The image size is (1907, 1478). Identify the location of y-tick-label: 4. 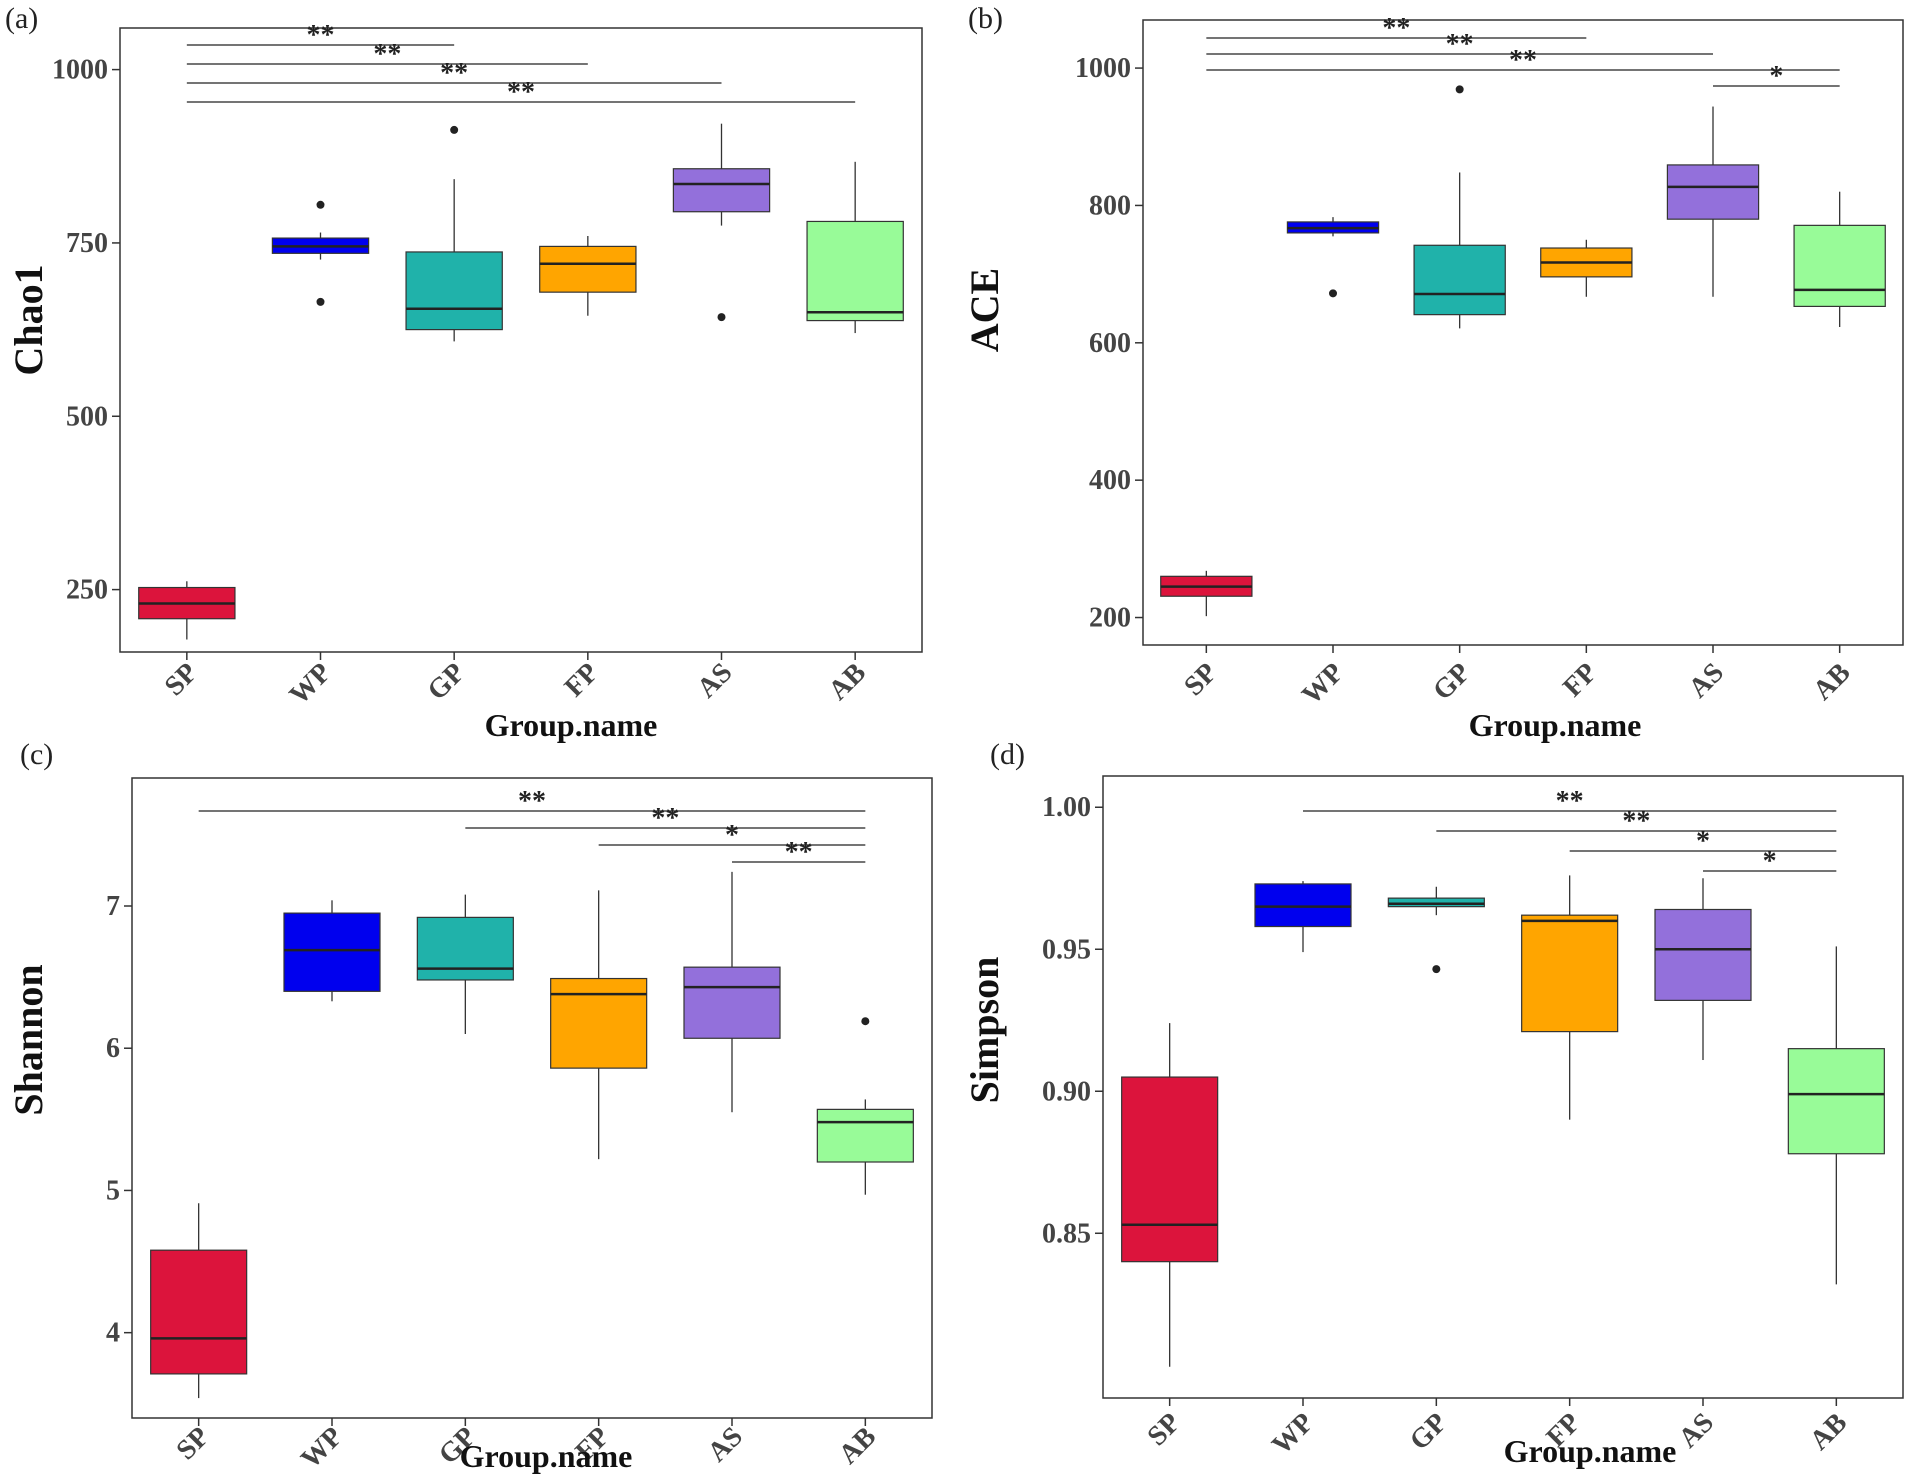
(113, 1333).